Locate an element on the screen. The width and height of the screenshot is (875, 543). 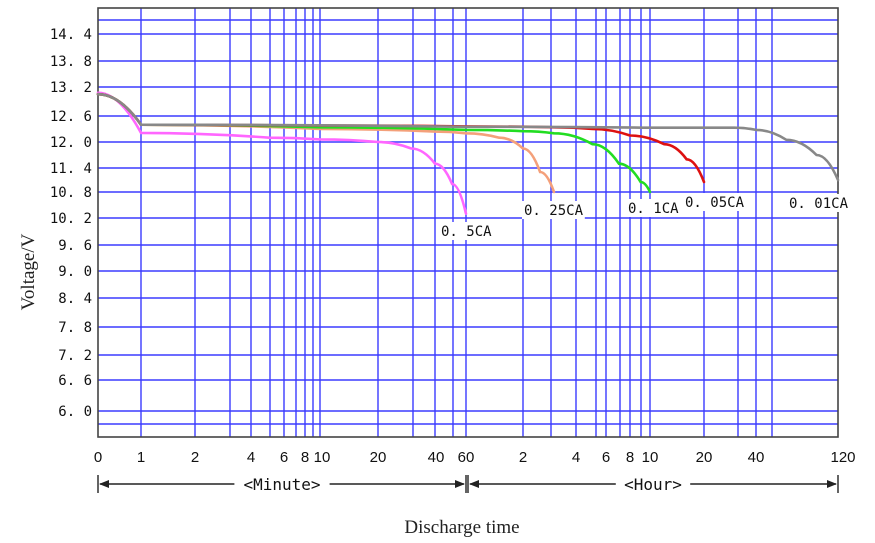
x-tick-label-hour: 10 is located at coordinates (650, 457).